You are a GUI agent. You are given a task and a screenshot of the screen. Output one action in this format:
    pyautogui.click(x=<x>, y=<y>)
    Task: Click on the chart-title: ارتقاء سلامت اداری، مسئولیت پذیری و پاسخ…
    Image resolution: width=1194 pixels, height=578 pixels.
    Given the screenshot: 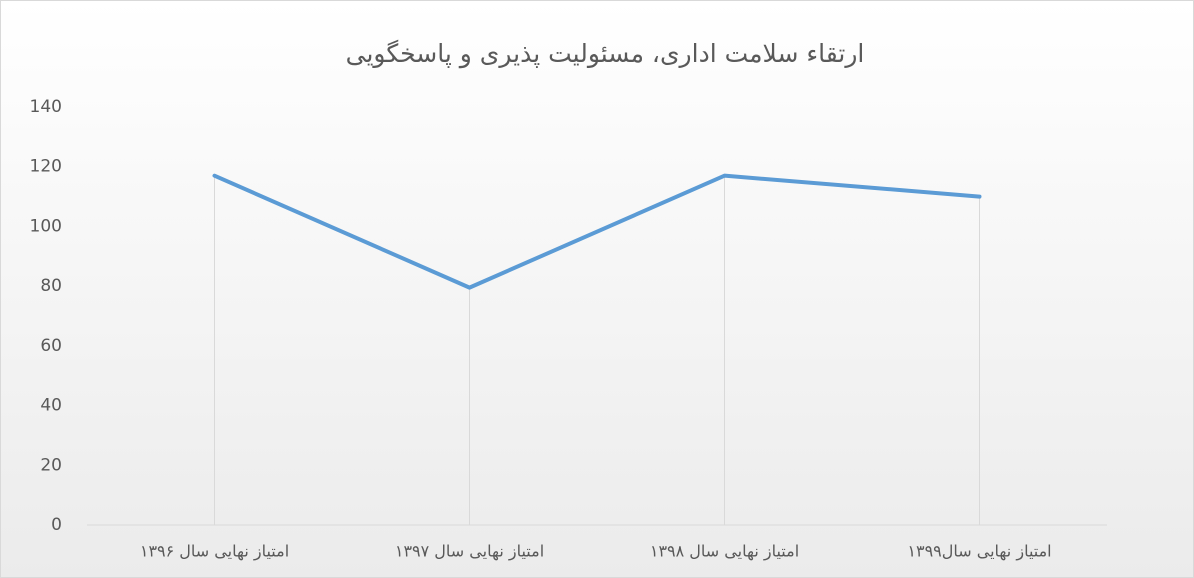 What is the action you would take?
    pyautogui.click(x=605, y=54)
    